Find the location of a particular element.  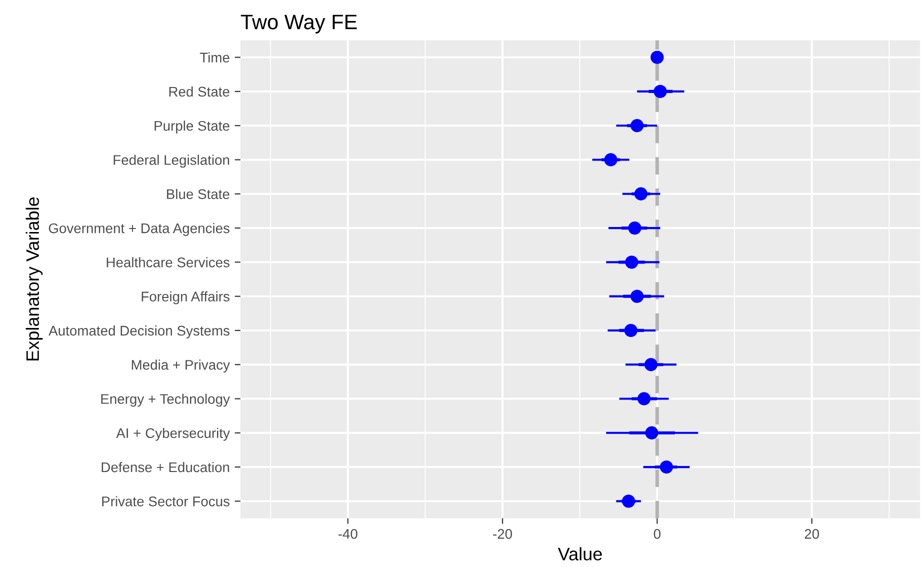

y-tick-label: Healthcare Services is located at coordinates (168, 262).